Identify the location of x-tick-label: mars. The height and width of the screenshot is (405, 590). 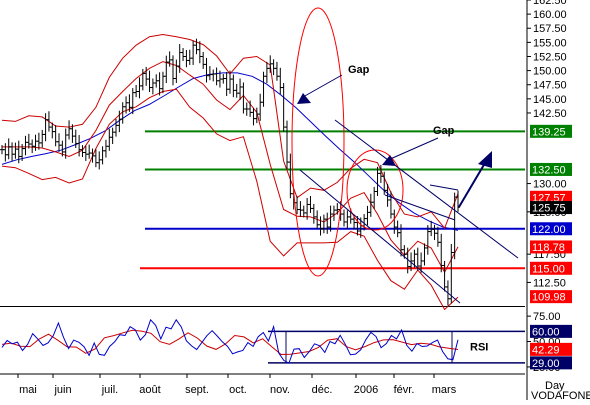
(444, 390).